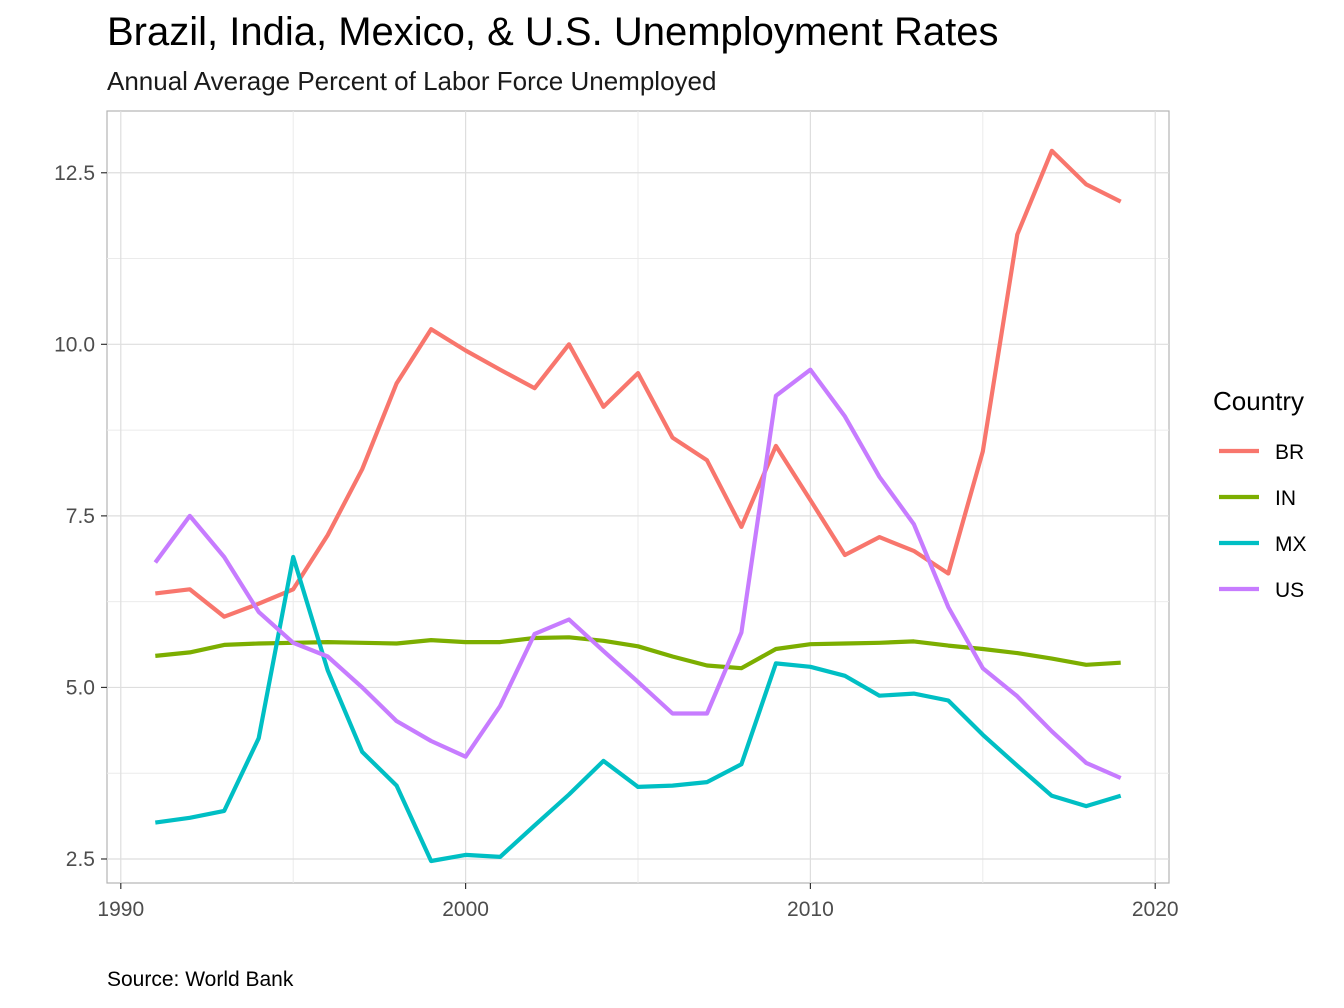 This screenshot has width=1344, height=1008. Describe the element at coordinates (80, 859) in the screenshot. I see `y-tick-label: 2.5` at that location.